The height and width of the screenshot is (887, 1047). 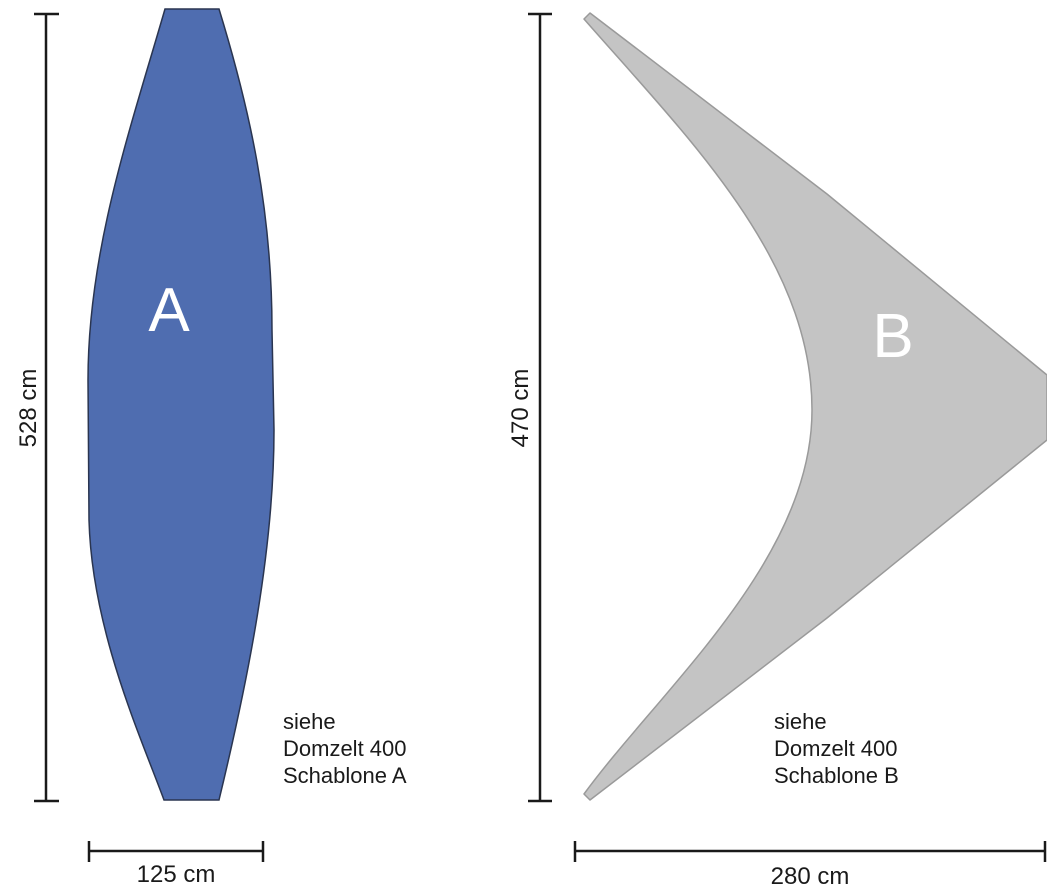 What do you see at coordinates (345, 775) in the screenshot?
I see `note-a-line-3: Schablone A` at bounding box center [345, 775].